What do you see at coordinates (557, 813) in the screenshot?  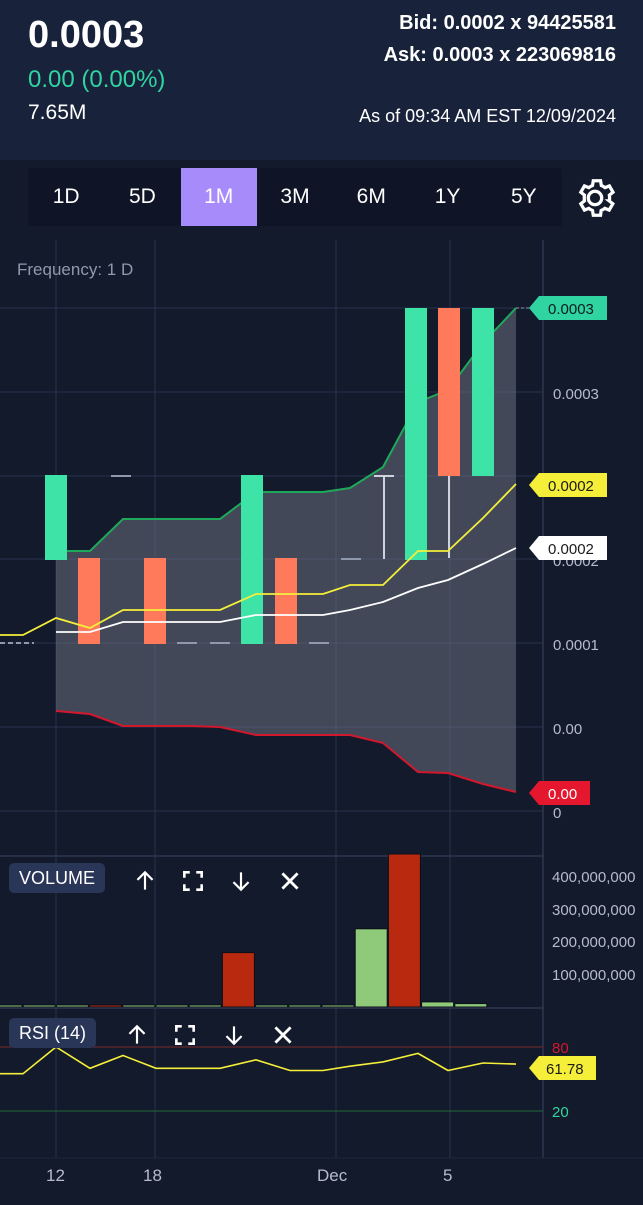 I see `price-tick: 0` at bounding box center [557, 813].